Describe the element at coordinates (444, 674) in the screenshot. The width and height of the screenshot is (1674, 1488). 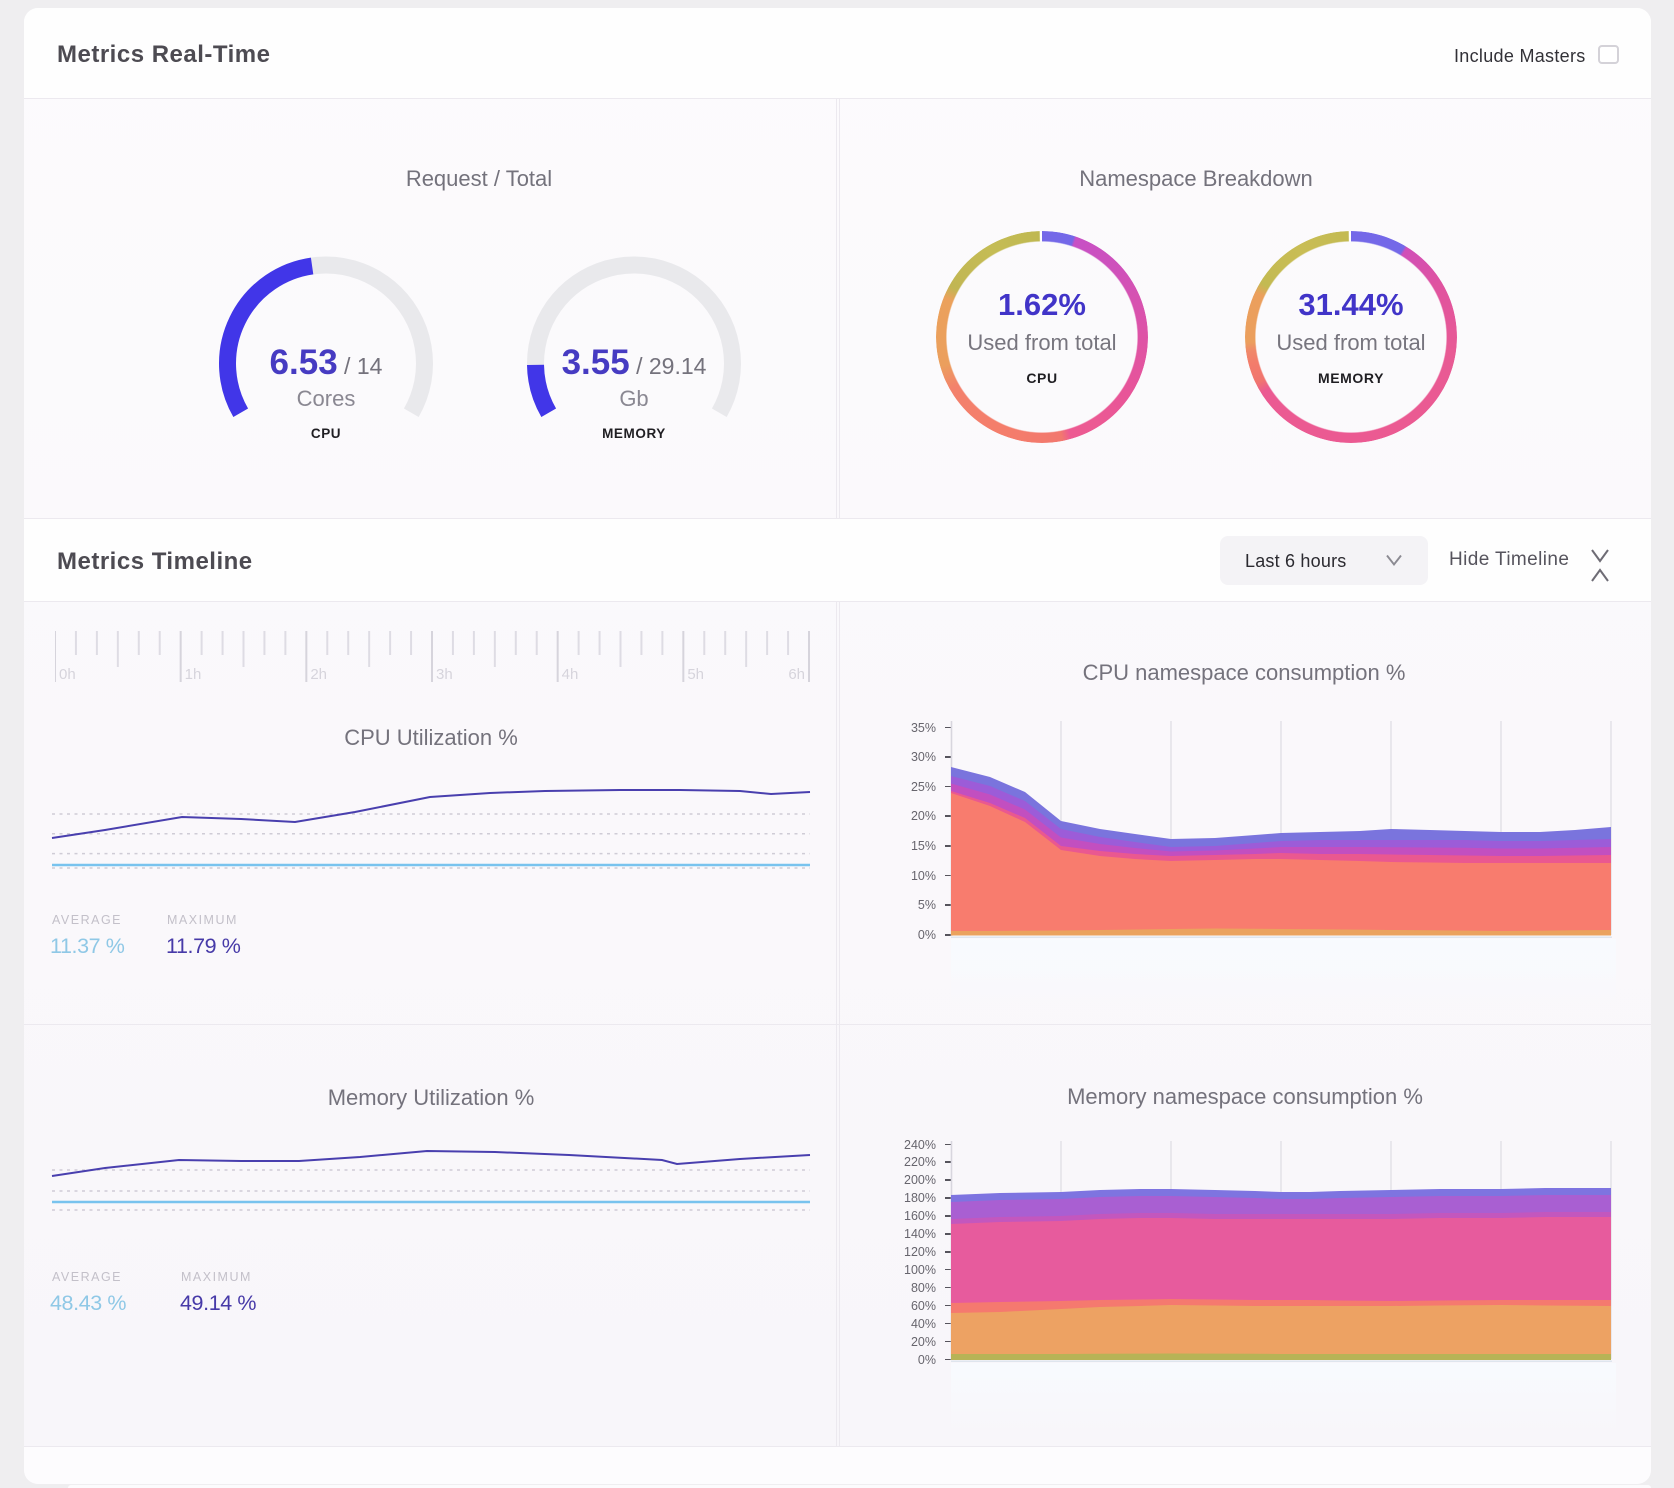
I see `svg-text: 3h` at that location.